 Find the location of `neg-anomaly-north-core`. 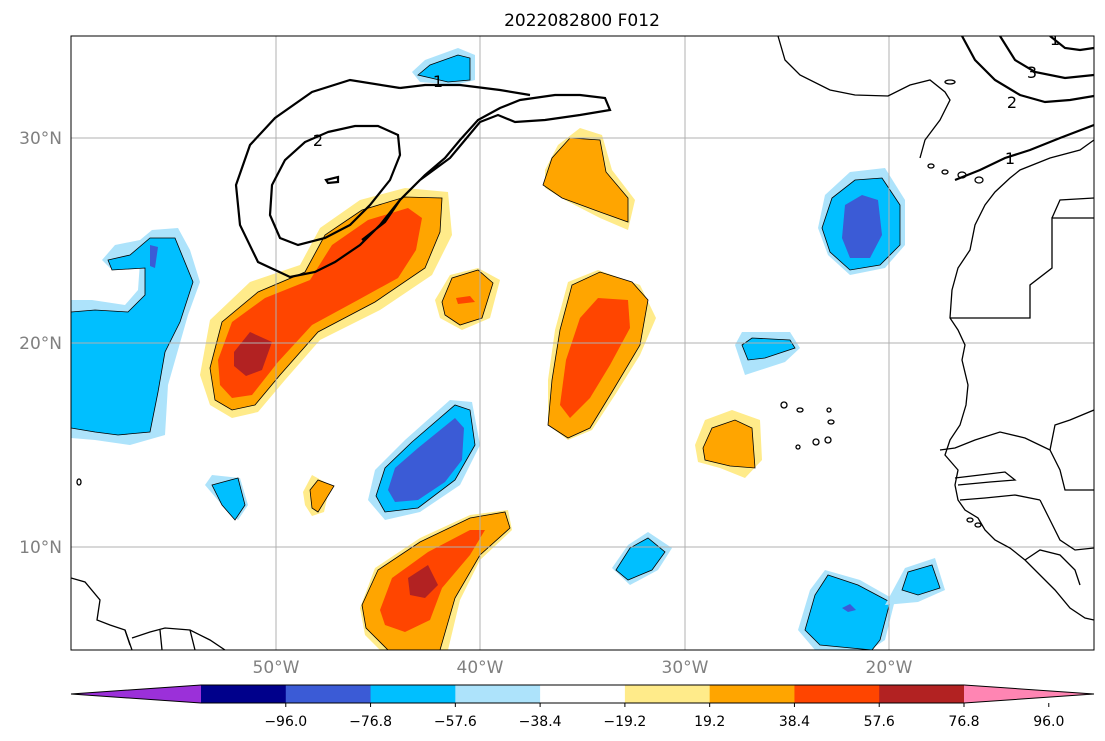

neg-anomaly-north-core is located at coordinates (444, 68).